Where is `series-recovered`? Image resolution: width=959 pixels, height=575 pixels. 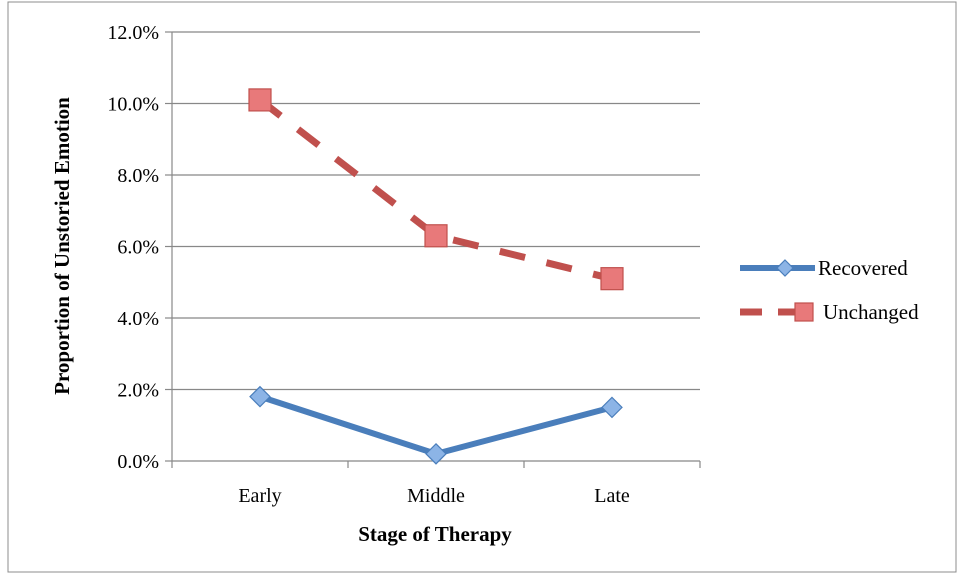
series-recovered is located at coordinates (436, 425).